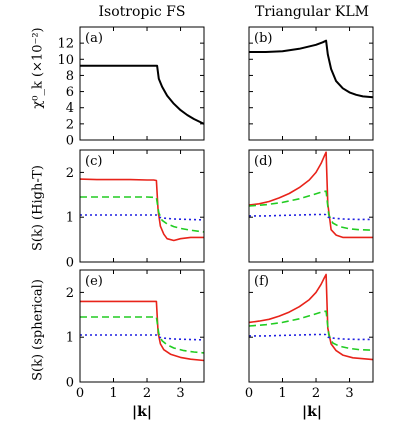 The image size is (415, 426). I want to click on panel-4: 0 1 2 3 0 1 2 (e), so click(135, 335).